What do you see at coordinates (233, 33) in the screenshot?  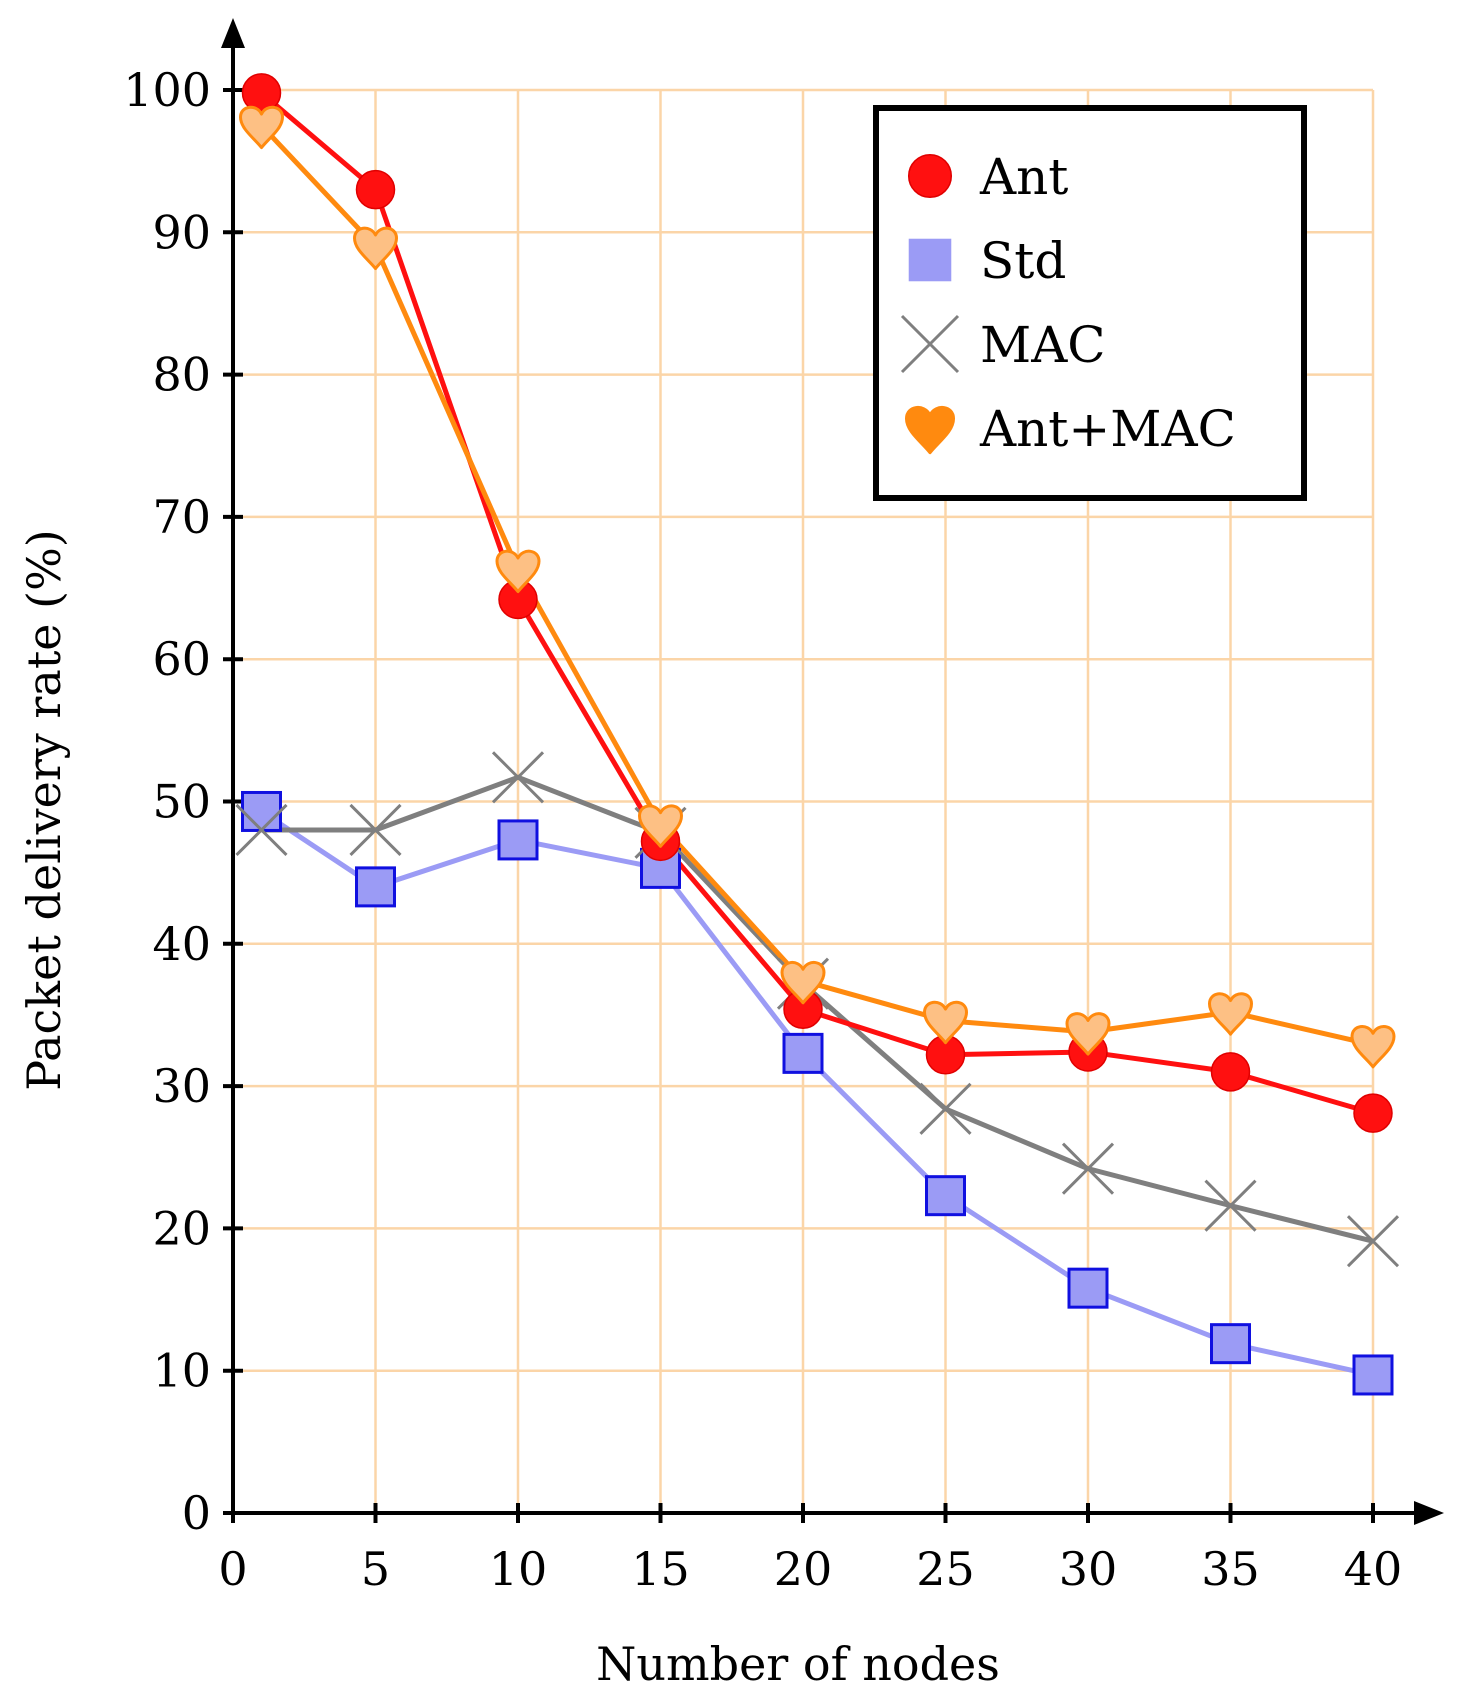 I see `y-axis-arrow` at bounding box center [233, 33].